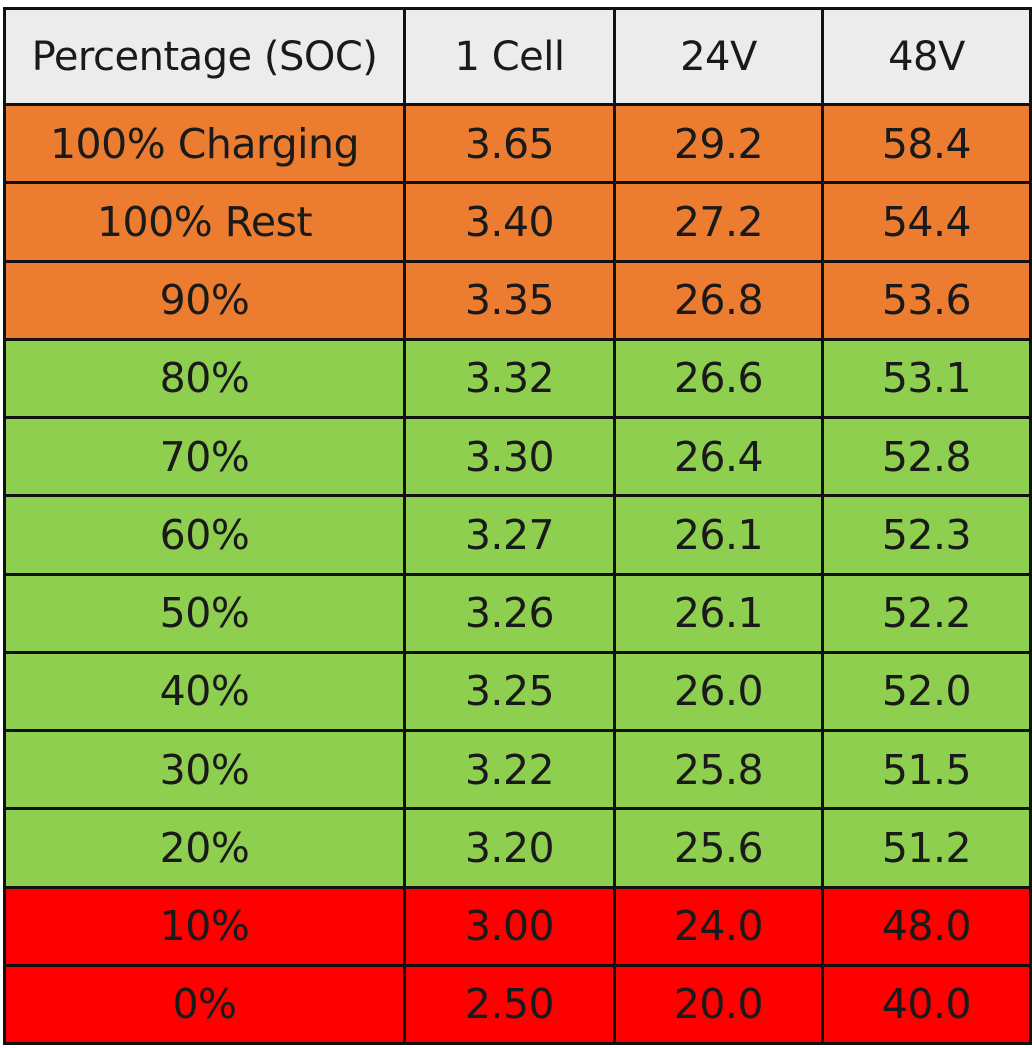  What do you see at coordinates (718, 222) in the screenshot?
I see `cell-24v: 27.2` at bounding box center [718, 222].